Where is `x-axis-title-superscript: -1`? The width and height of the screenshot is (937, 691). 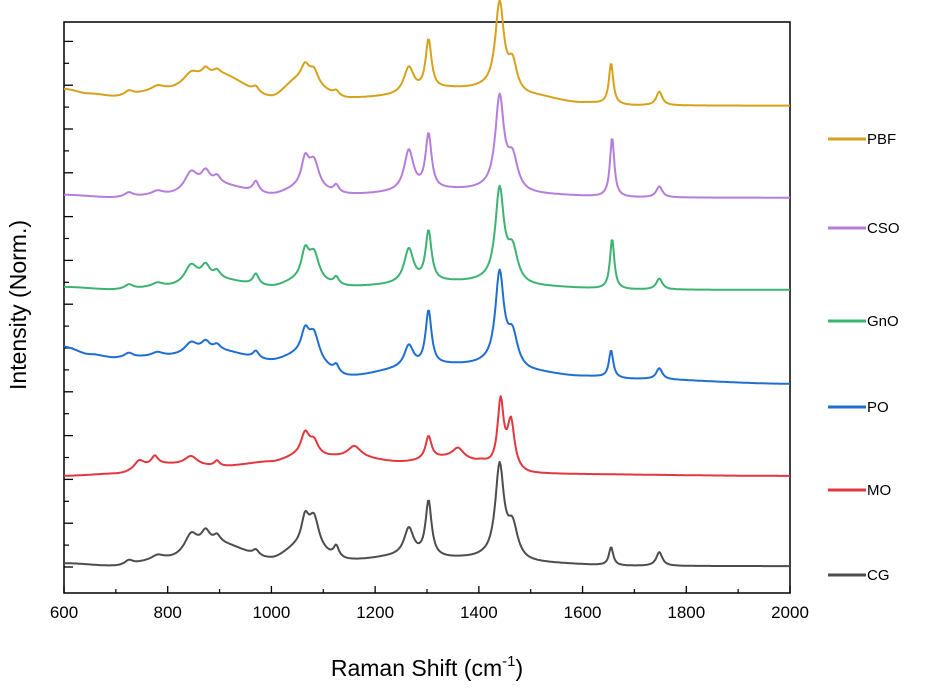
x-axis-title-superscript: -1 is located at coordinates (508, 661).